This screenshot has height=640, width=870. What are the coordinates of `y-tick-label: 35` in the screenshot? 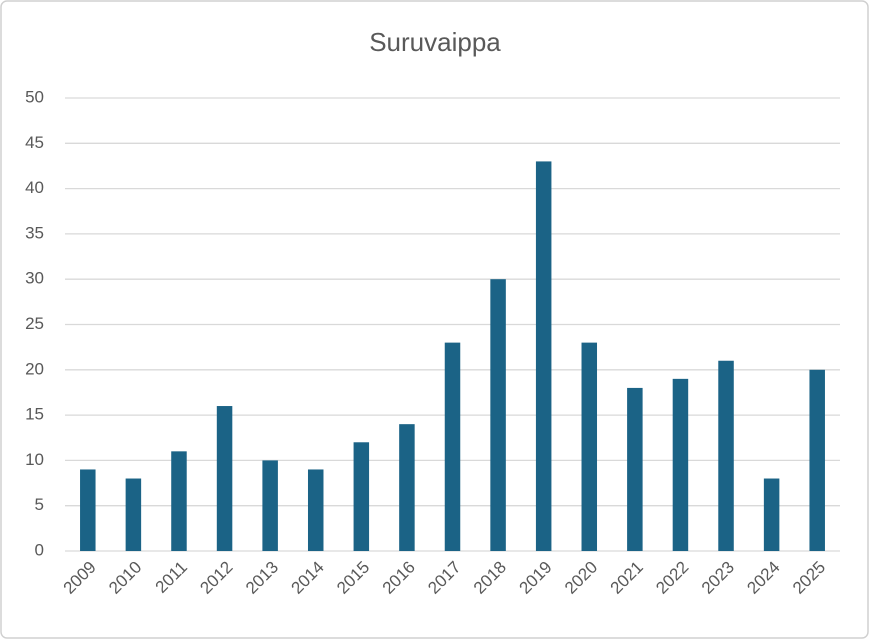 It's located at (34, 232).